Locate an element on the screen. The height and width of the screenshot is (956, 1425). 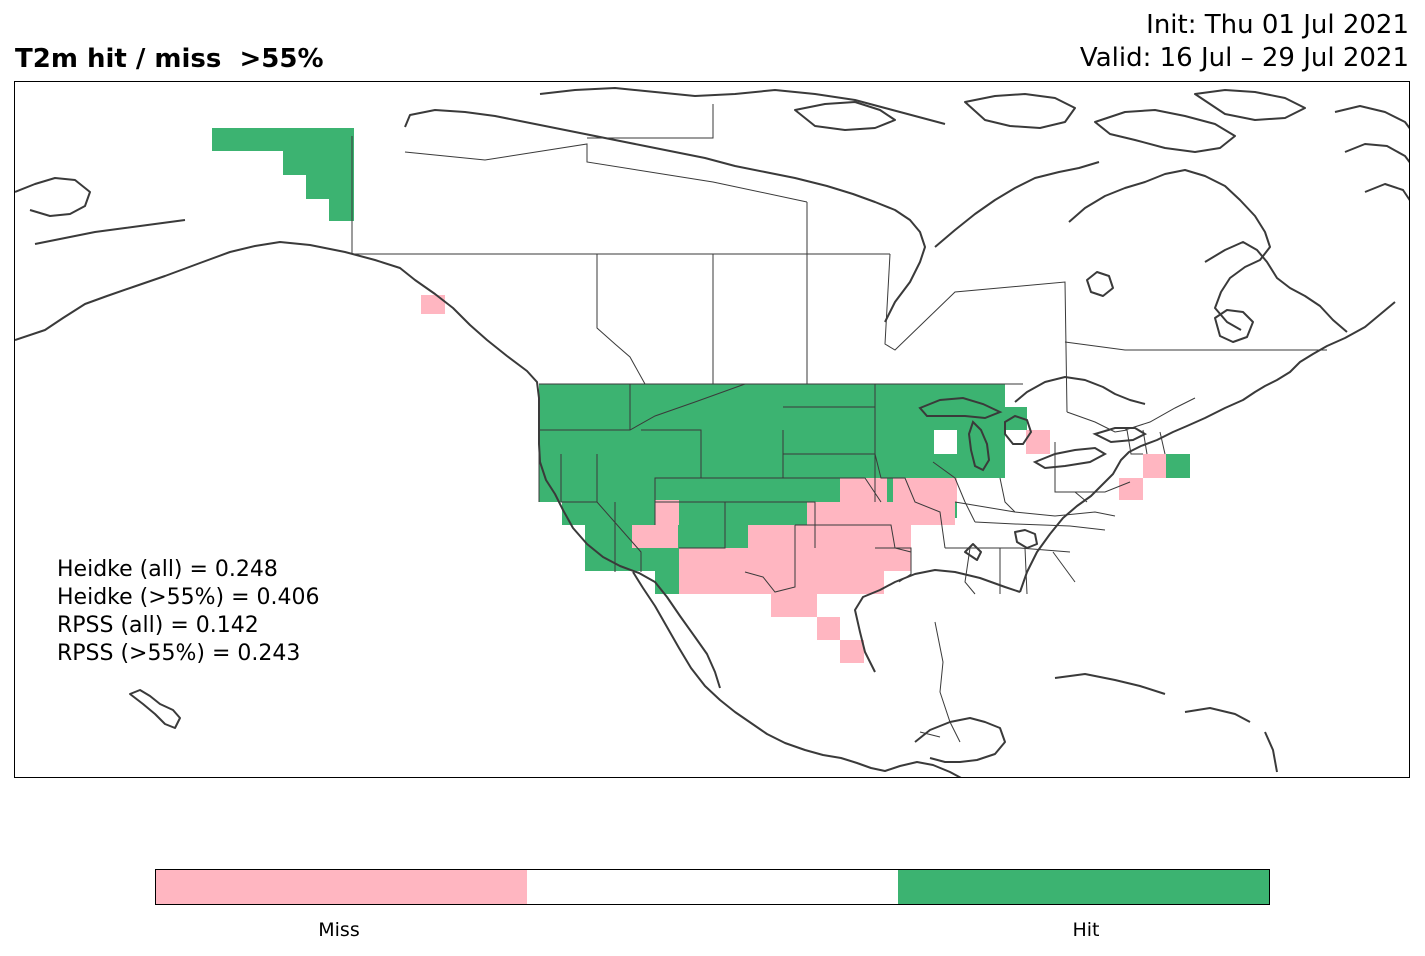
map-title: T2m hit / miss >55% is located at coordinates (169, 59).